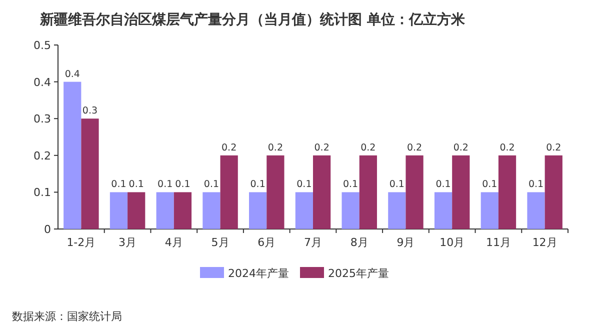 The image size is (590, 330). What do you see at coordinates (42, 45) in the screenshot?
I see `y-tick-label: 0.5` at bounding box center [42, 45].